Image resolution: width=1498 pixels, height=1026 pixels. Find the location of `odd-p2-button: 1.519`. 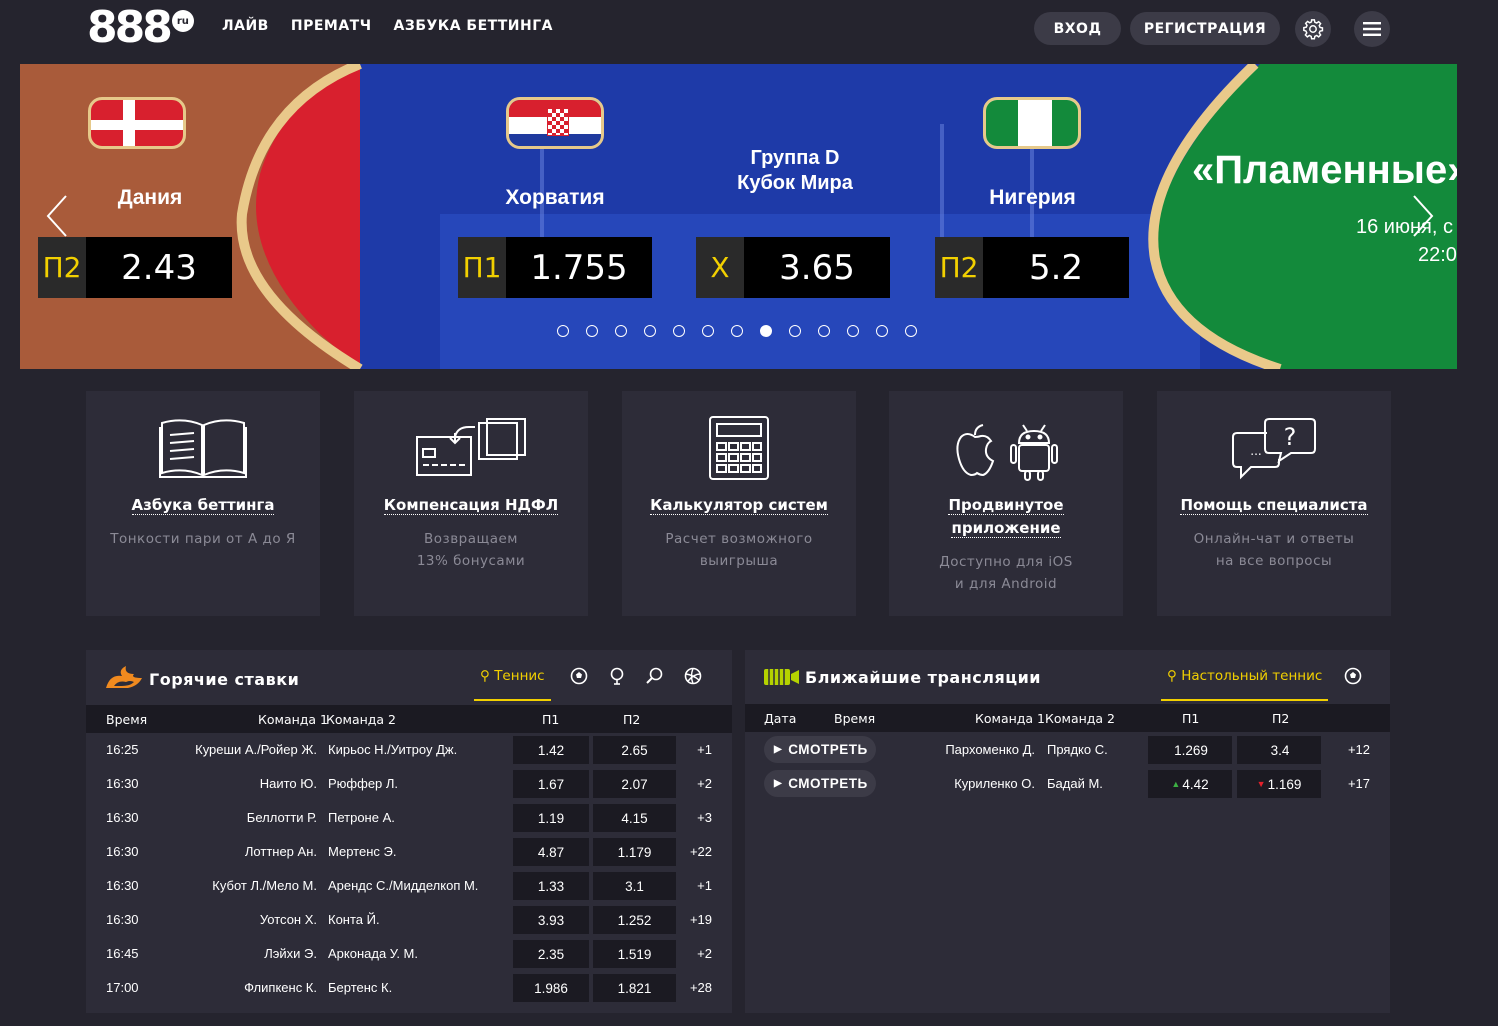

odd-p2-button: 1.519 is located at coordinates (634, 954).